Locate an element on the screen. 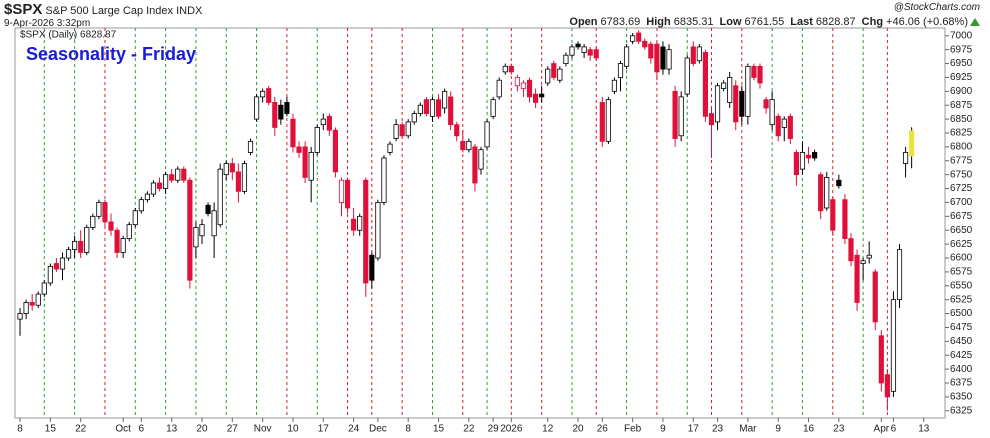  x-tick-label: 20 is located at coordinates (578, 429).